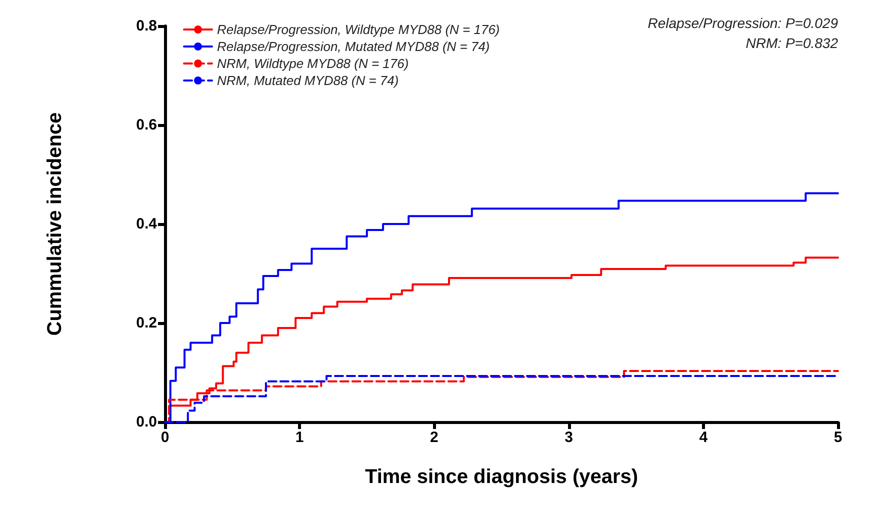  I want to click on legend-label: NRM, Mutated MYD88 (N = 74), so click(308, 80).